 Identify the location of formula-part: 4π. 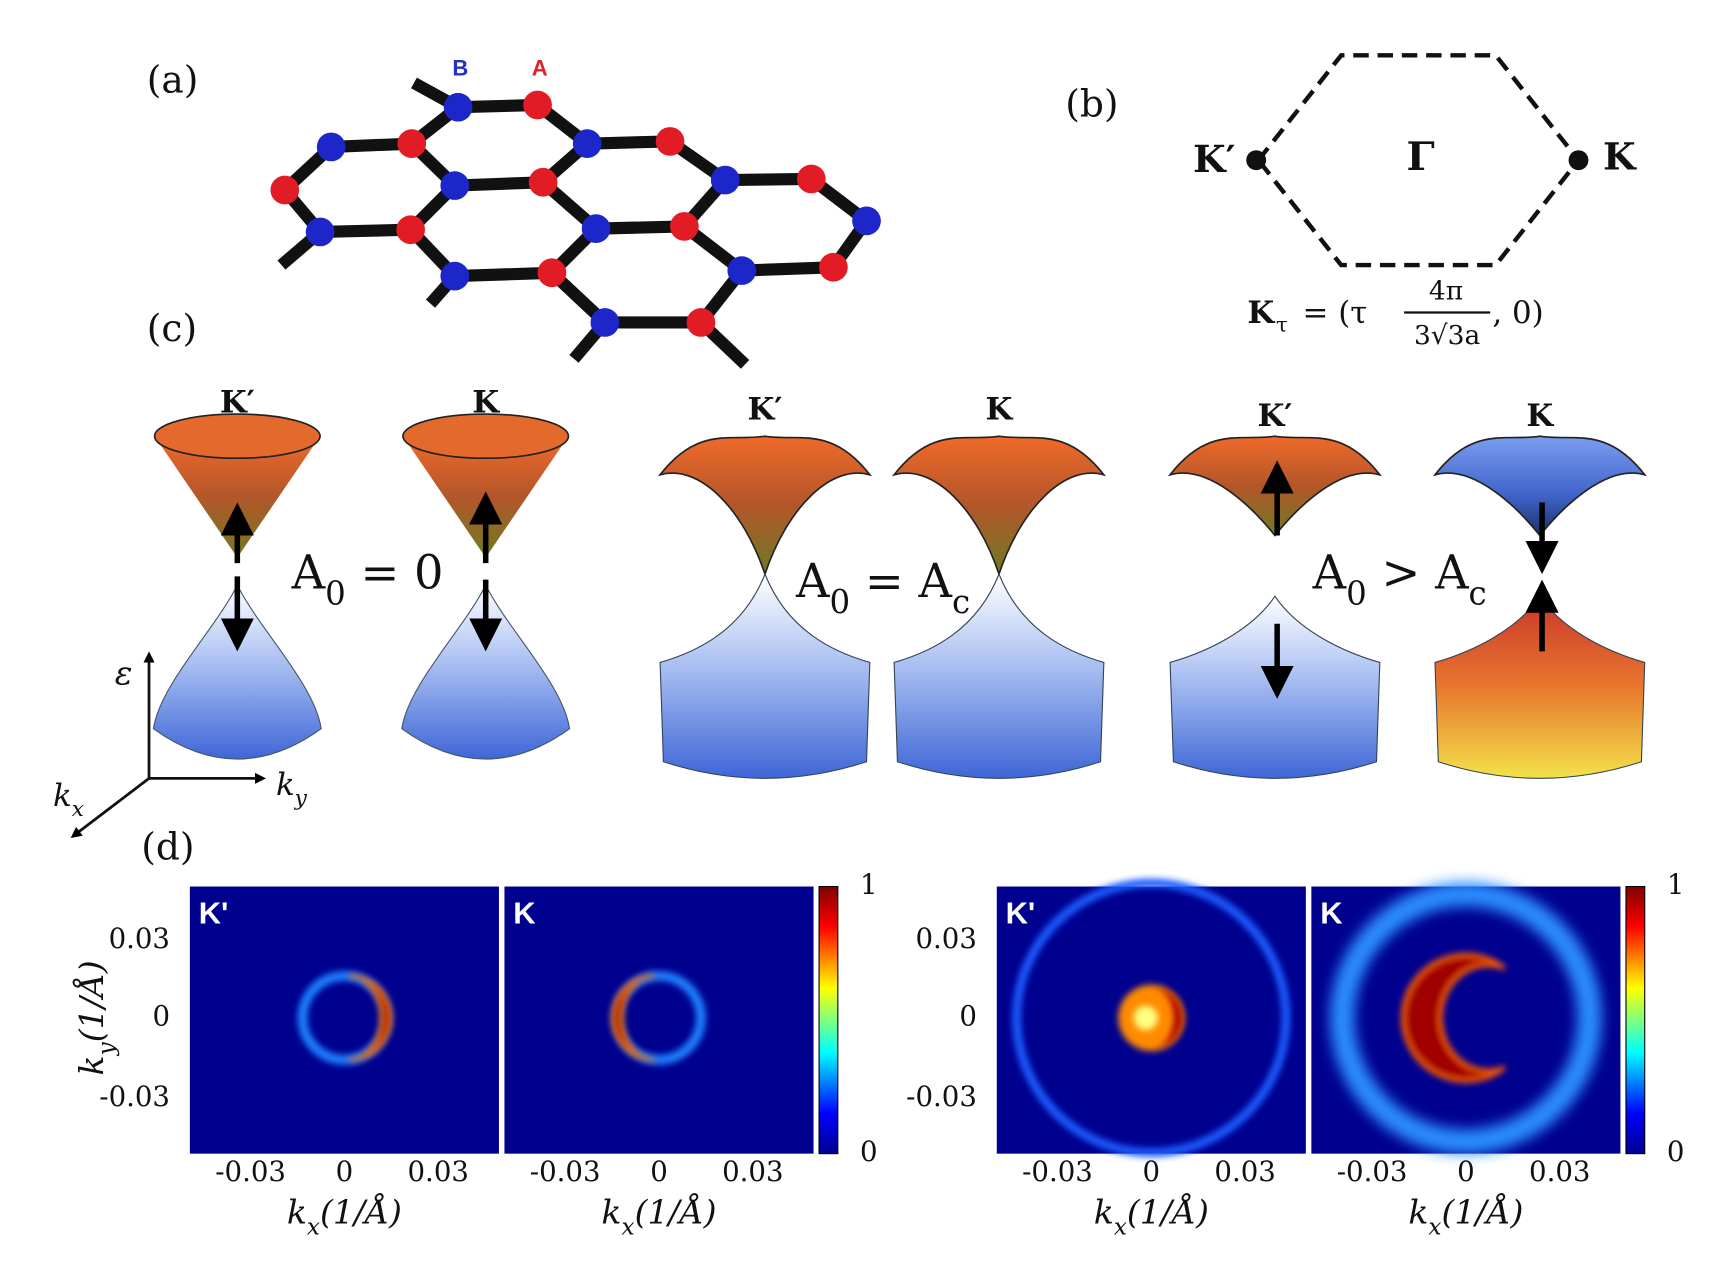
(1446, 291).